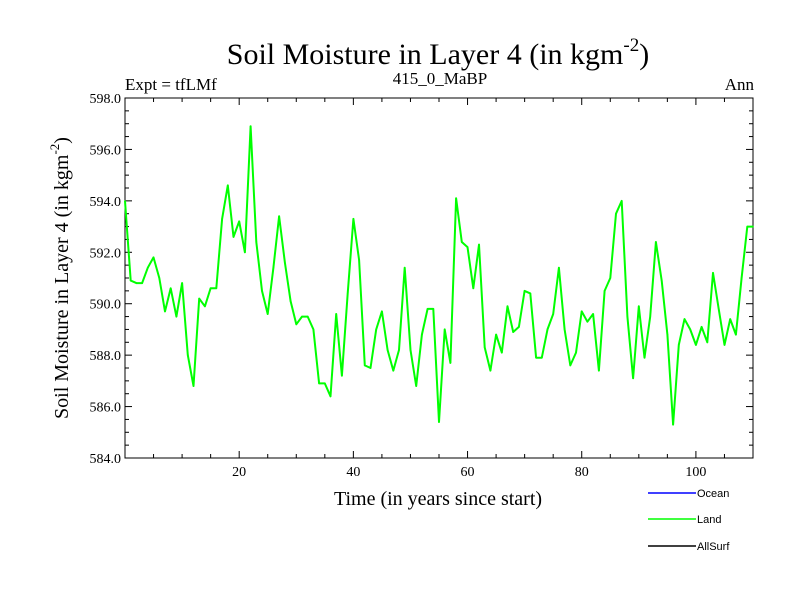  Describe the element at coordinates (689, 520) in the screenshot. I see `legend: Ocean Land AllSurf` at that location.